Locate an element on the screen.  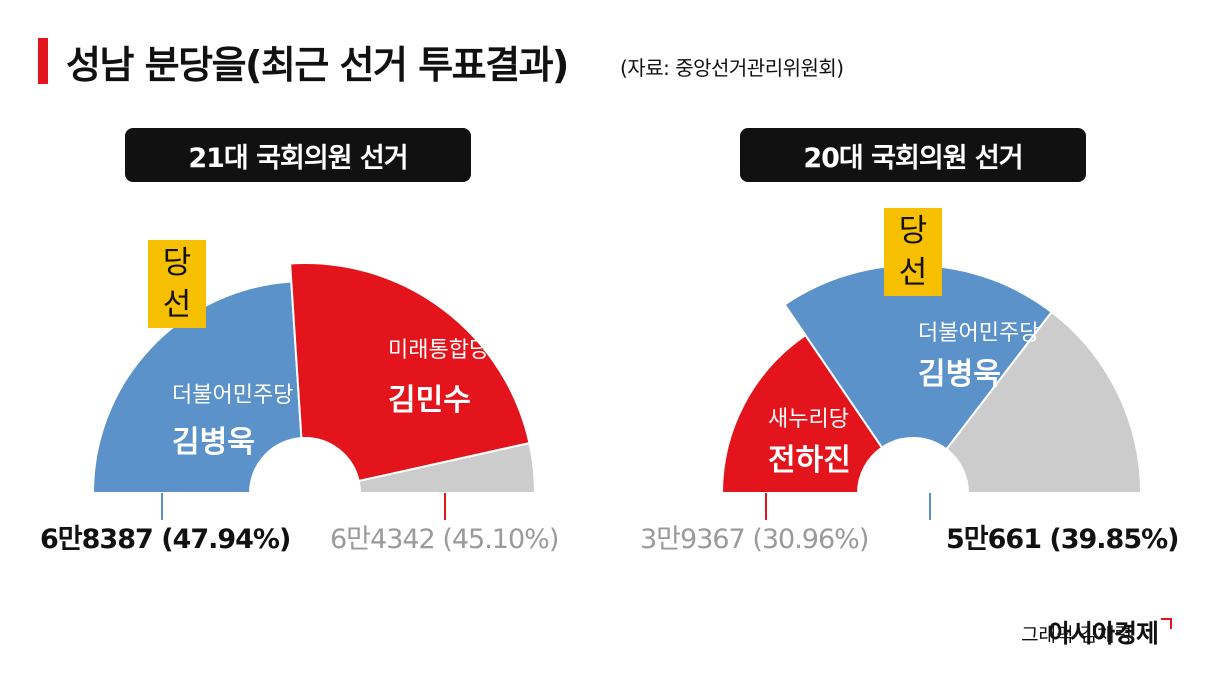
chart1-percent-0: (30.96%) is located at coordinates (810, 539).